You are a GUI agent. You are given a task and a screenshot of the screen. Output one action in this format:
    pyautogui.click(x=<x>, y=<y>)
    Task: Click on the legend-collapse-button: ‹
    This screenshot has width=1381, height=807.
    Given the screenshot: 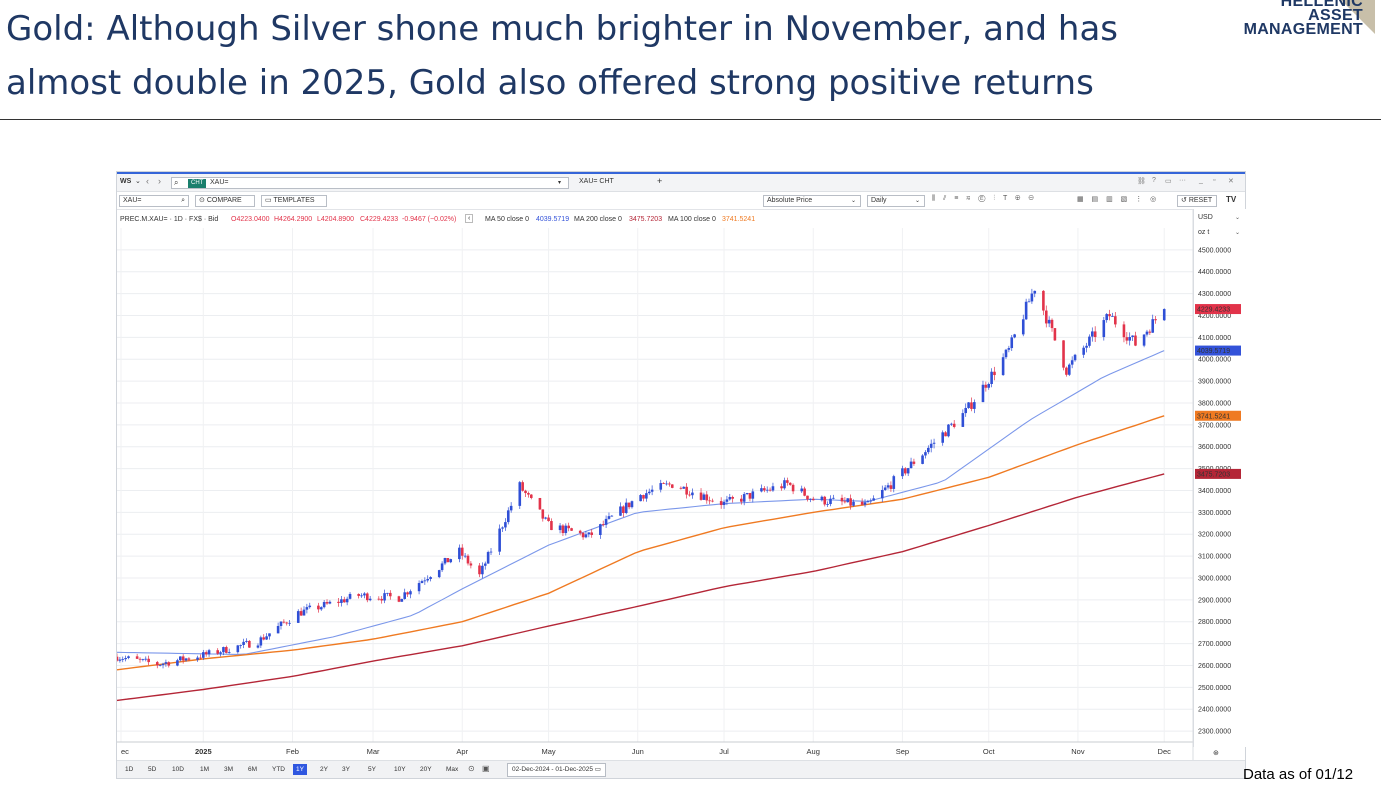 What is the action you would take?
    pyautogui.click(x=469, y=218)
    